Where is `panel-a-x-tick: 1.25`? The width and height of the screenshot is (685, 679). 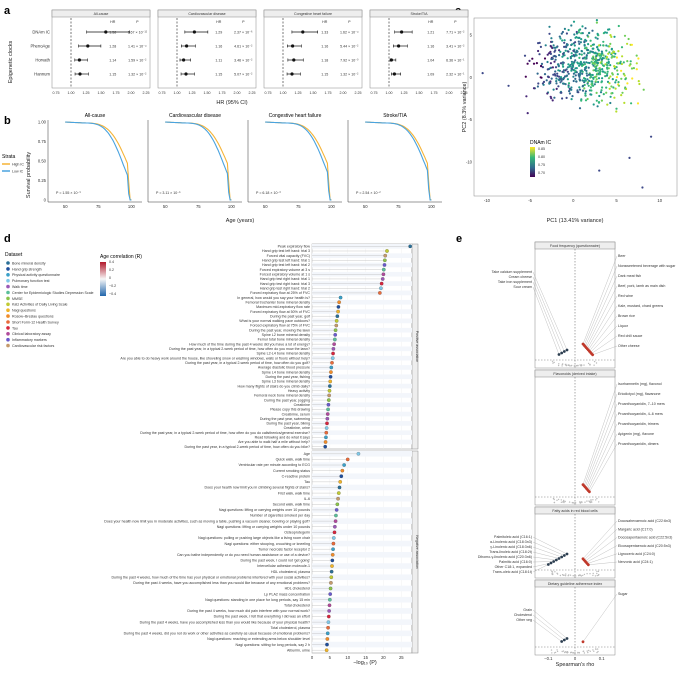 panel-a-x-tick: 1.25 is located at coordinates (192, 93).